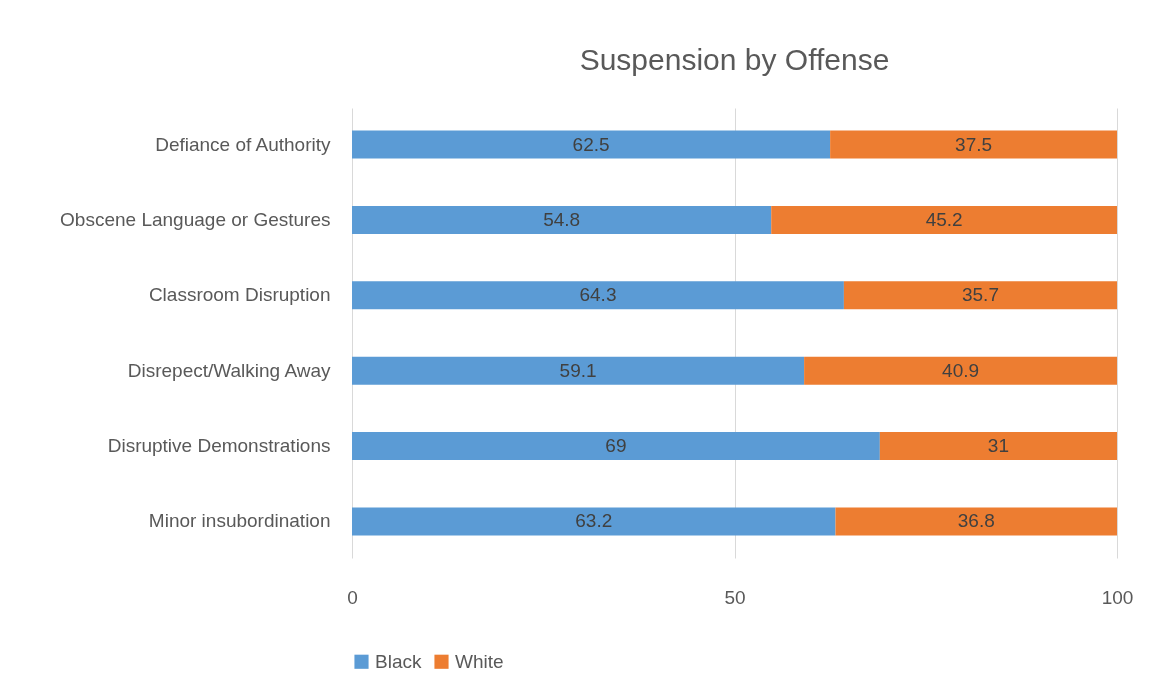 The height and width of the screenshot is (677, 1149). I want to click on x-tick-label: 0, so click(352, 597).